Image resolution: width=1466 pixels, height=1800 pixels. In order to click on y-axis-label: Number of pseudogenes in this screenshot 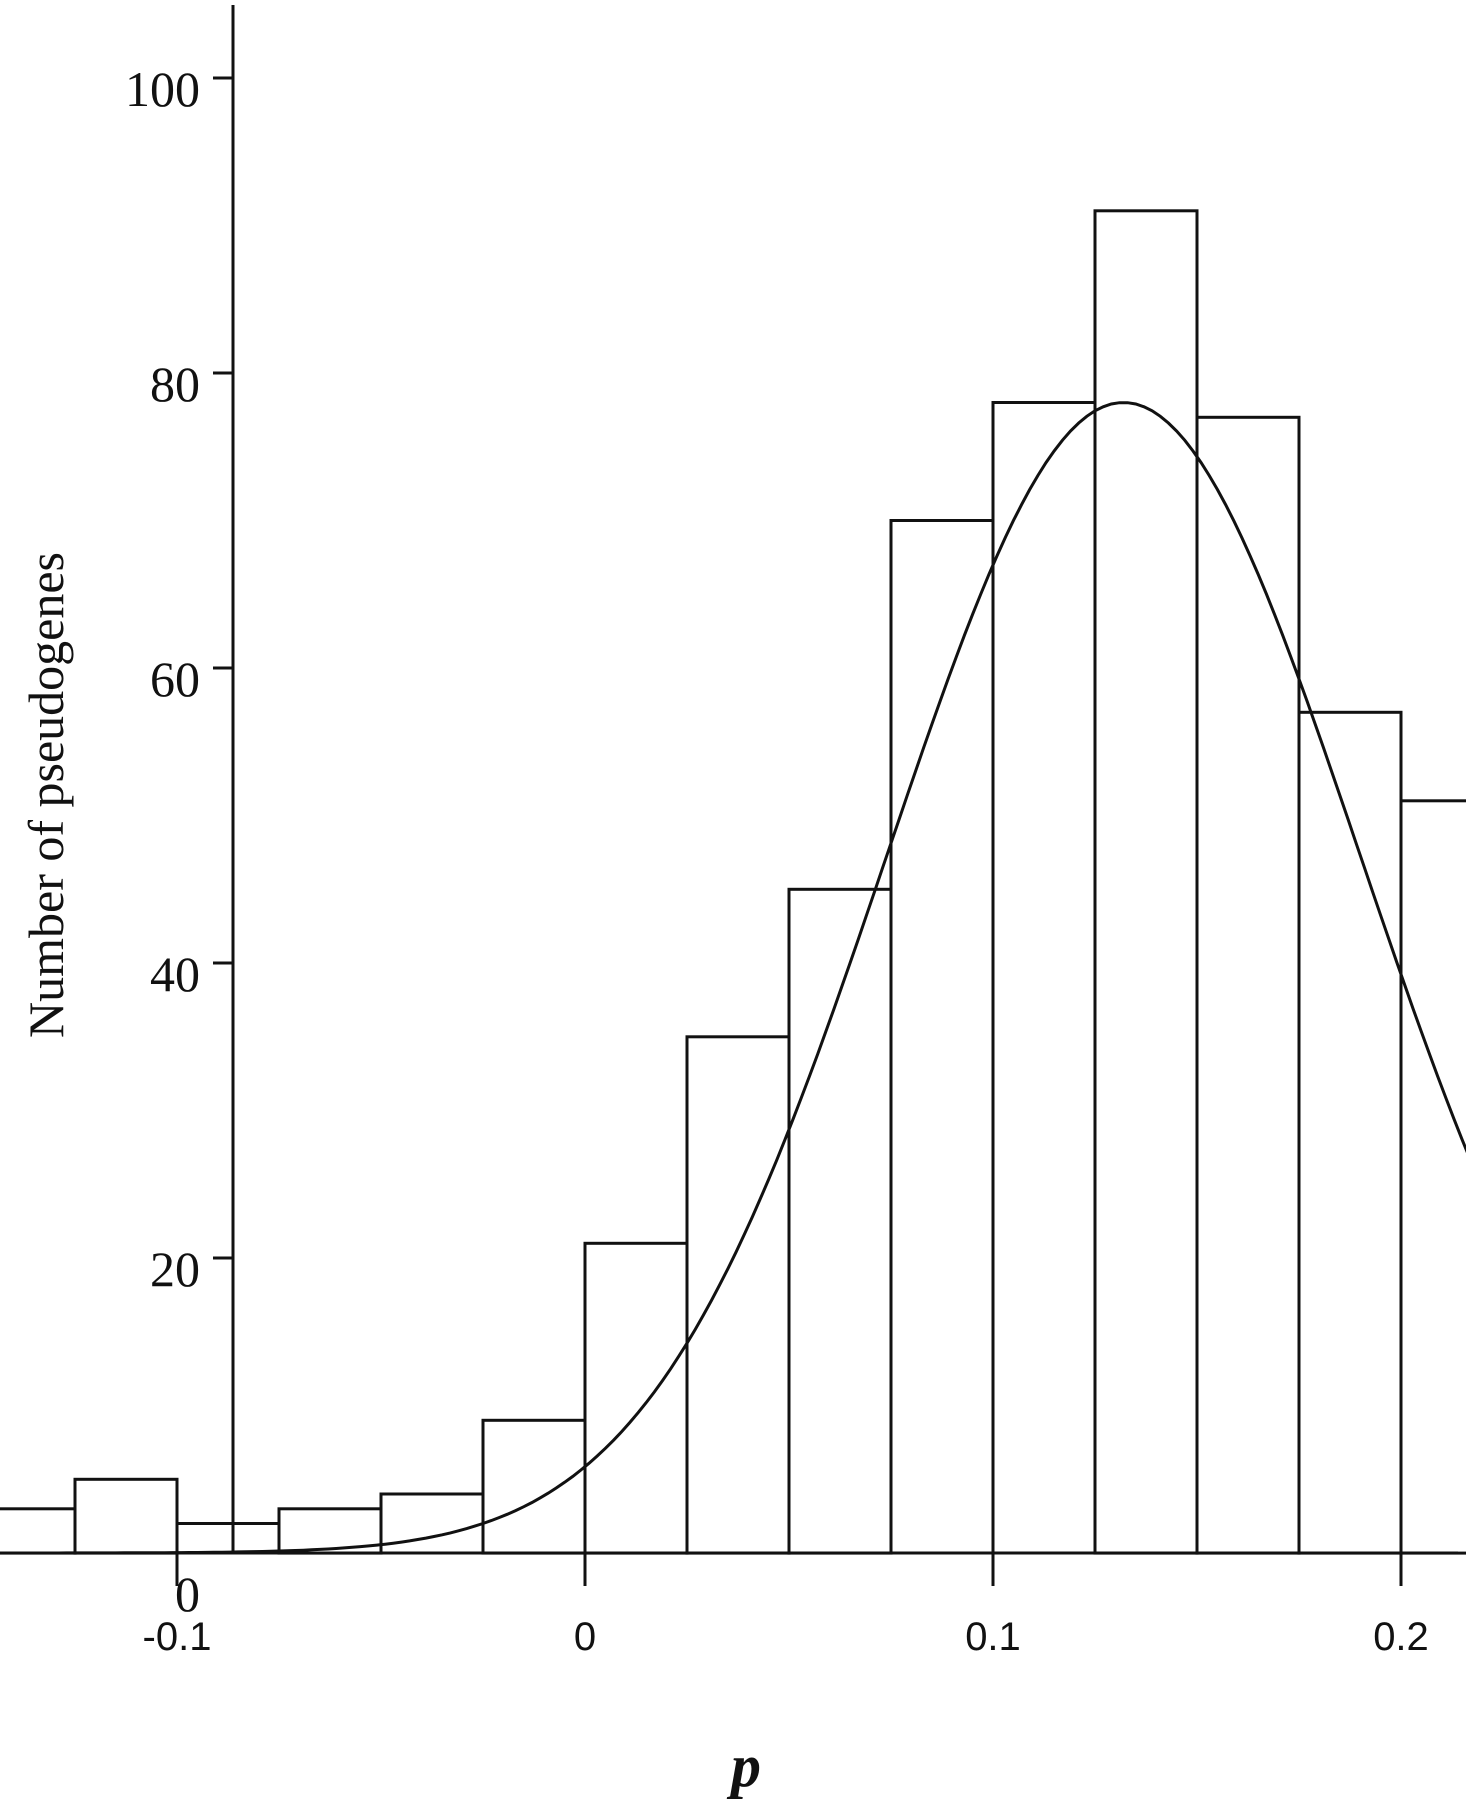, I will do `click(46, 795)`.